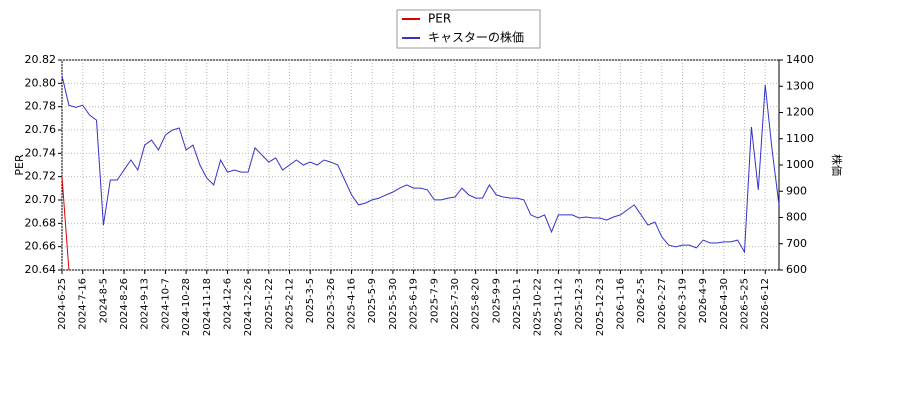  What do you see at coordinates (641, 300) in the screenshot?
I see `x-tick-label: 2026-2-5` at bounding box center [641, 300].